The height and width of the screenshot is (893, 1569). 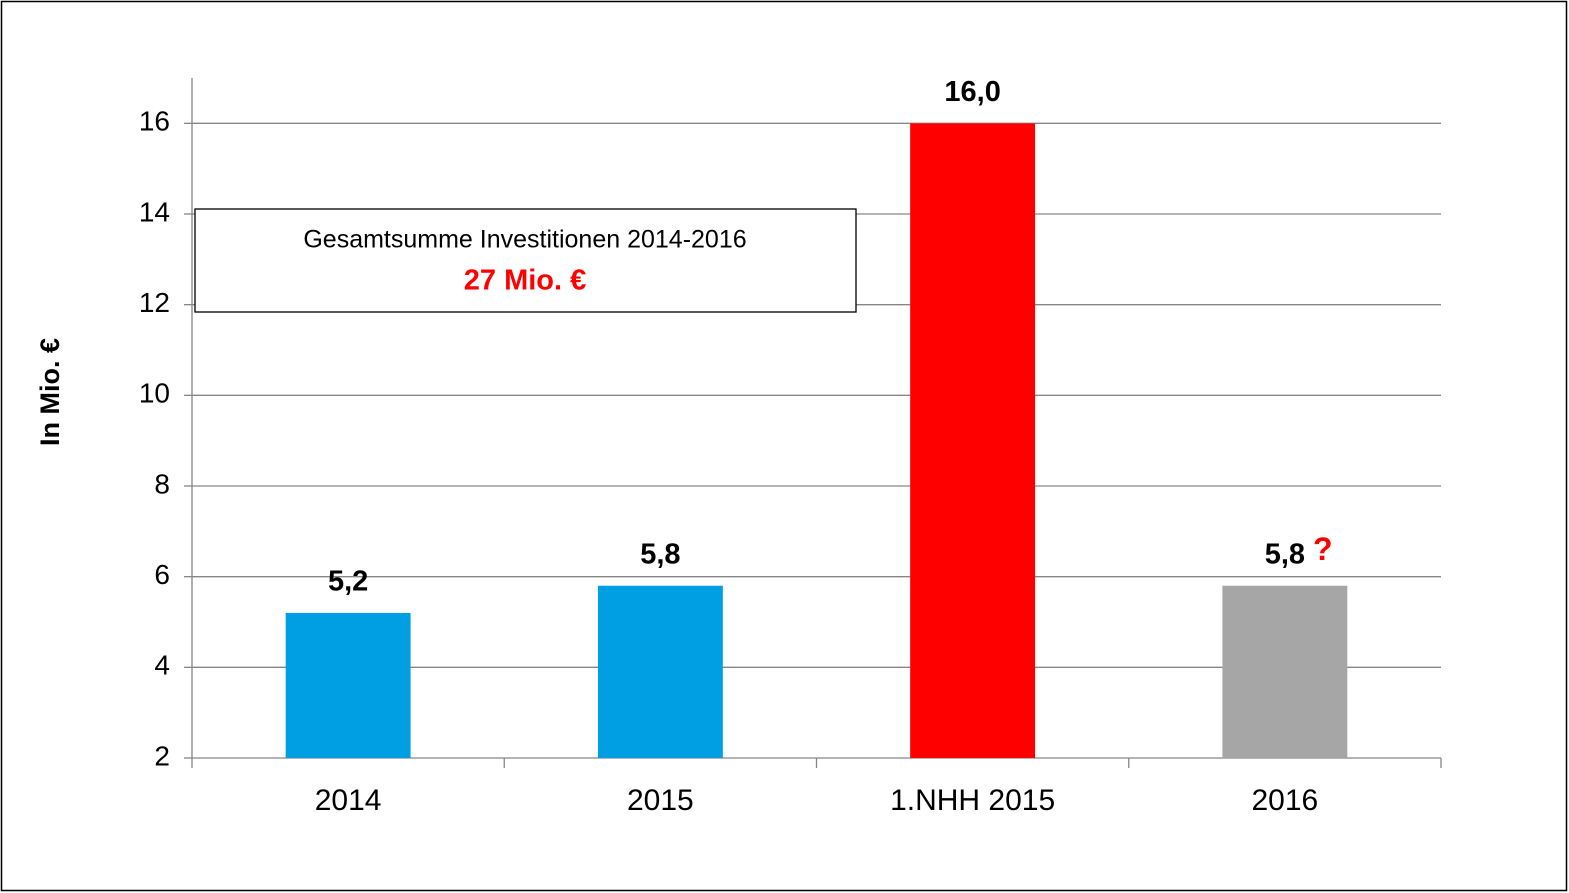 I want to click on value-label: 5,2, so click(x=348, y=582).